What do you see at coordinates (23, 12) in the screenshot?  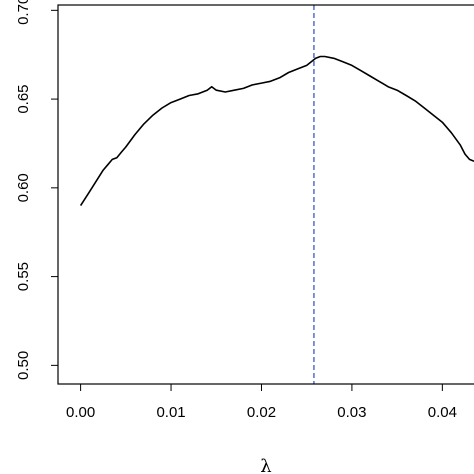 I see `y-tick-label: 0.70` at bounding box center [23, 12].